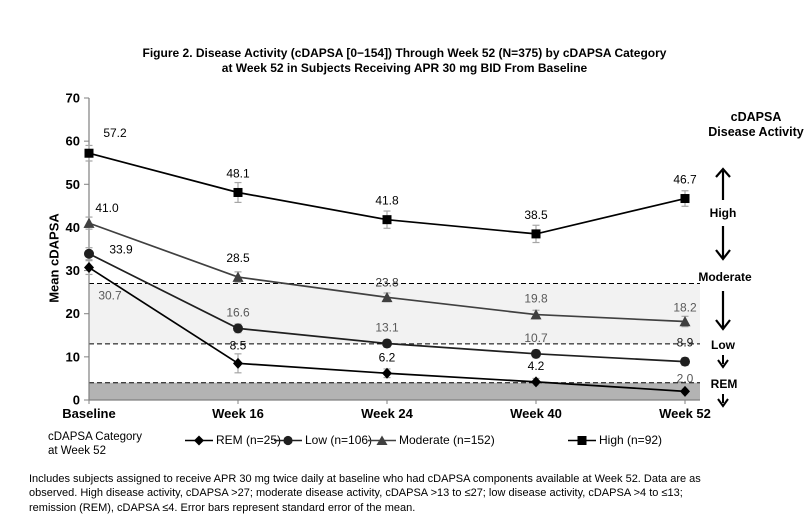  Describe the element at coordinates (73, 141) in the screenshot. I see `y-tick-label: 60` at that location.